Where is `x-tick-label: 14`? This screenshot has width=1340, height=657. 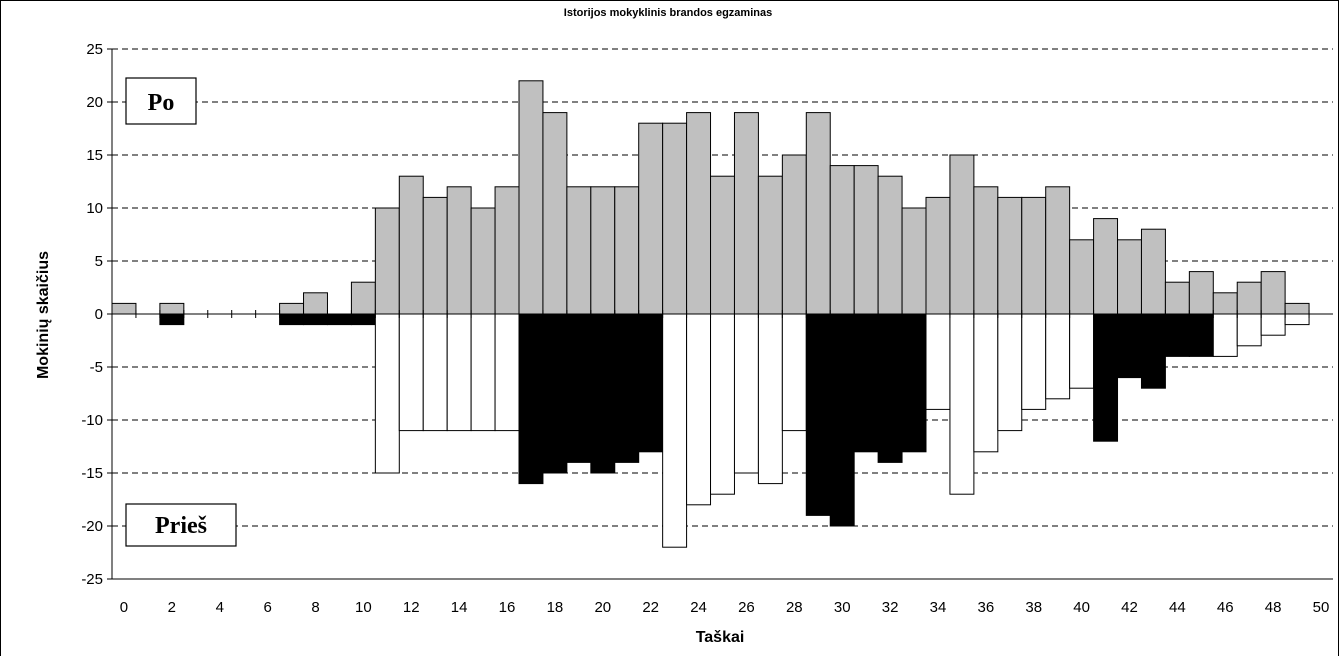 x-tick-label: 14 is located at coordinates (459, 607).